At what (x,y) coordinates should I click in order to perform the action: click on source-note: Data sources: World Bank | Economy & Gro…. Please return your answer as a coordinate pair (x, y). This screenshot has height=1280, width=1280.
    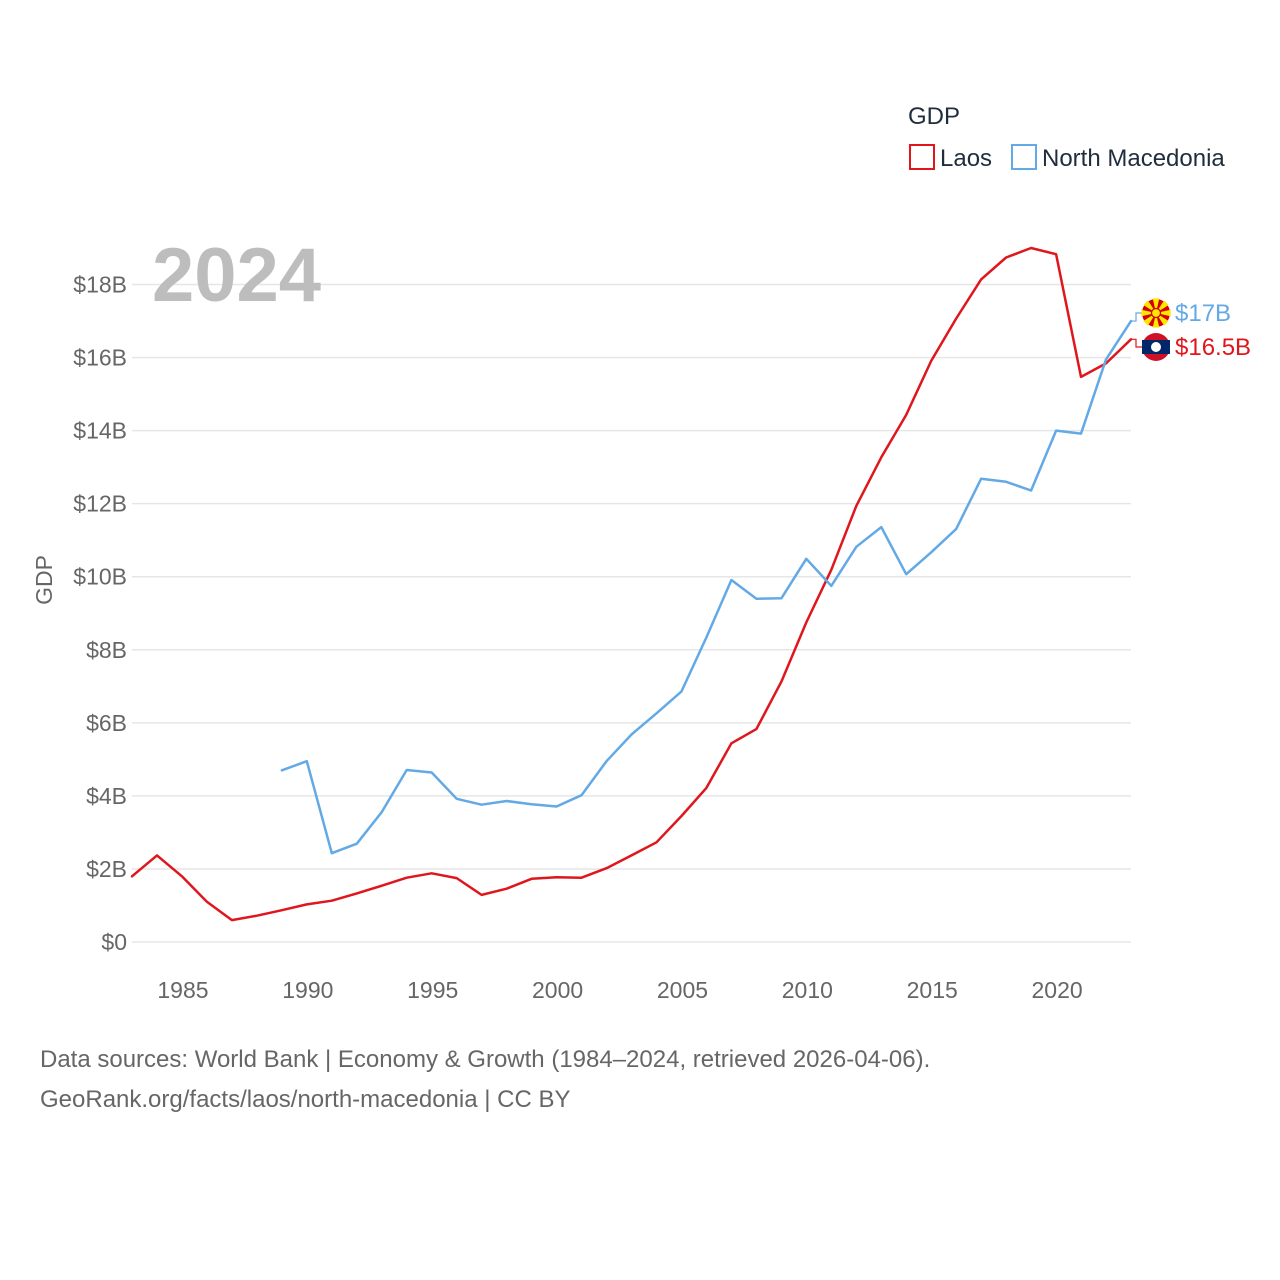
    Looking at the image, I should click on (640, 1080).